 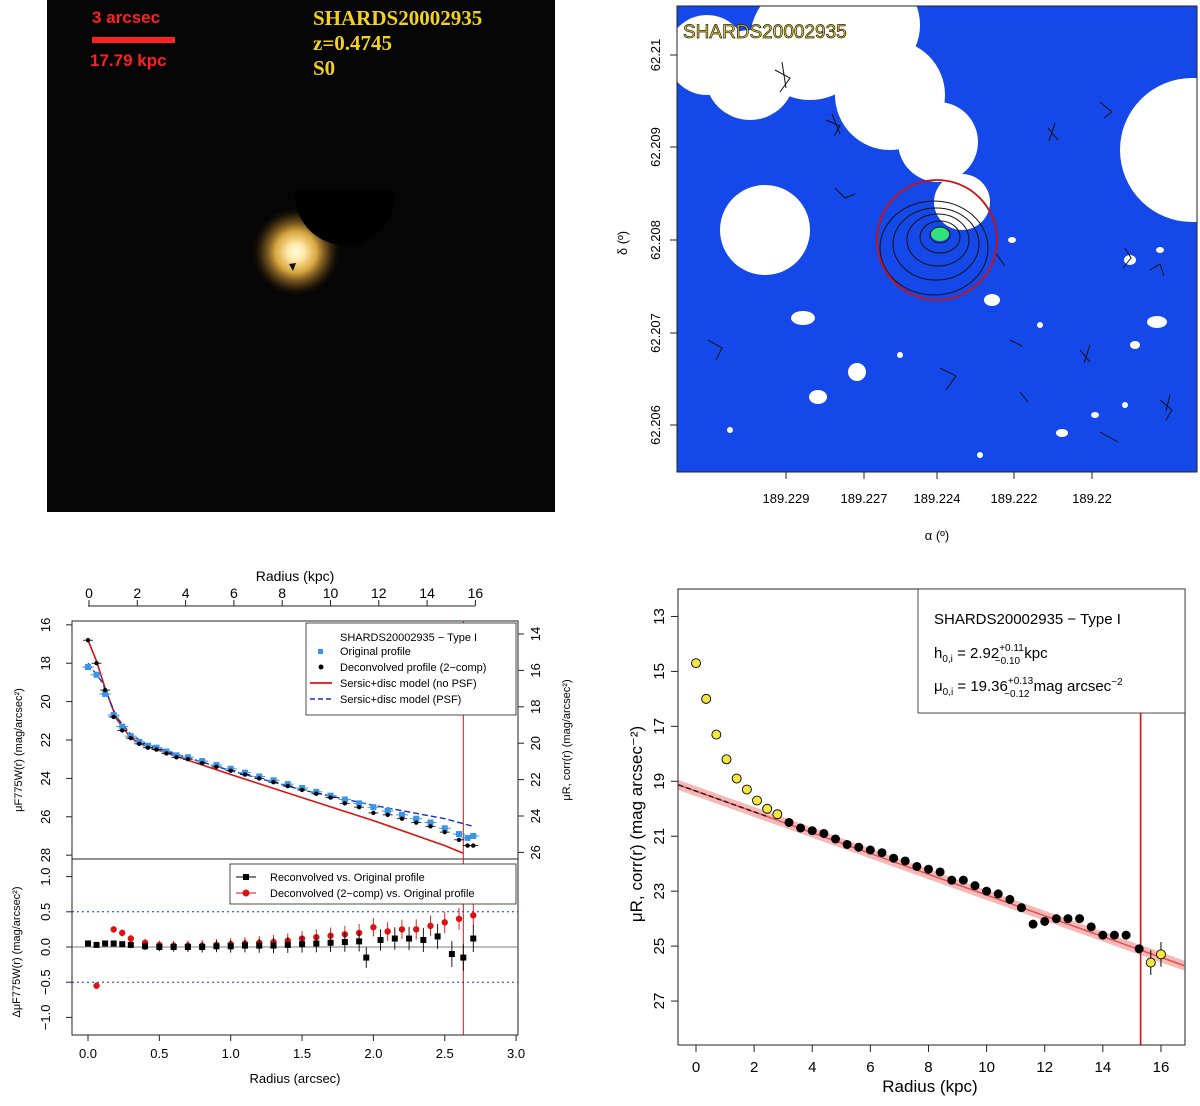 What do you see at coordinates (659, 891) in the screenshot?
I see `disc-y-tick-label: 23` at bounding box center [659, 891].